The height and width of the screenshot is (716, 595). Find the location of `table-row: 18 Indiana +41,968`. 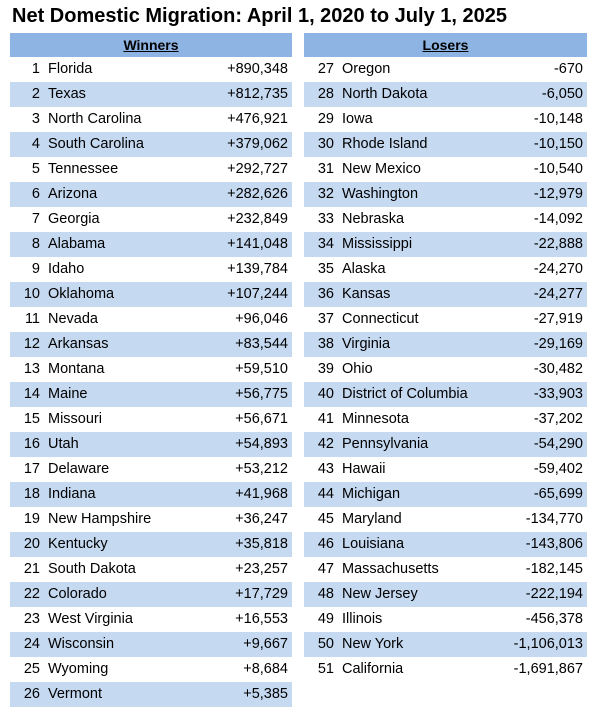

table-row: 18 Indiana +41,968 is located at coordinates (151, 494).